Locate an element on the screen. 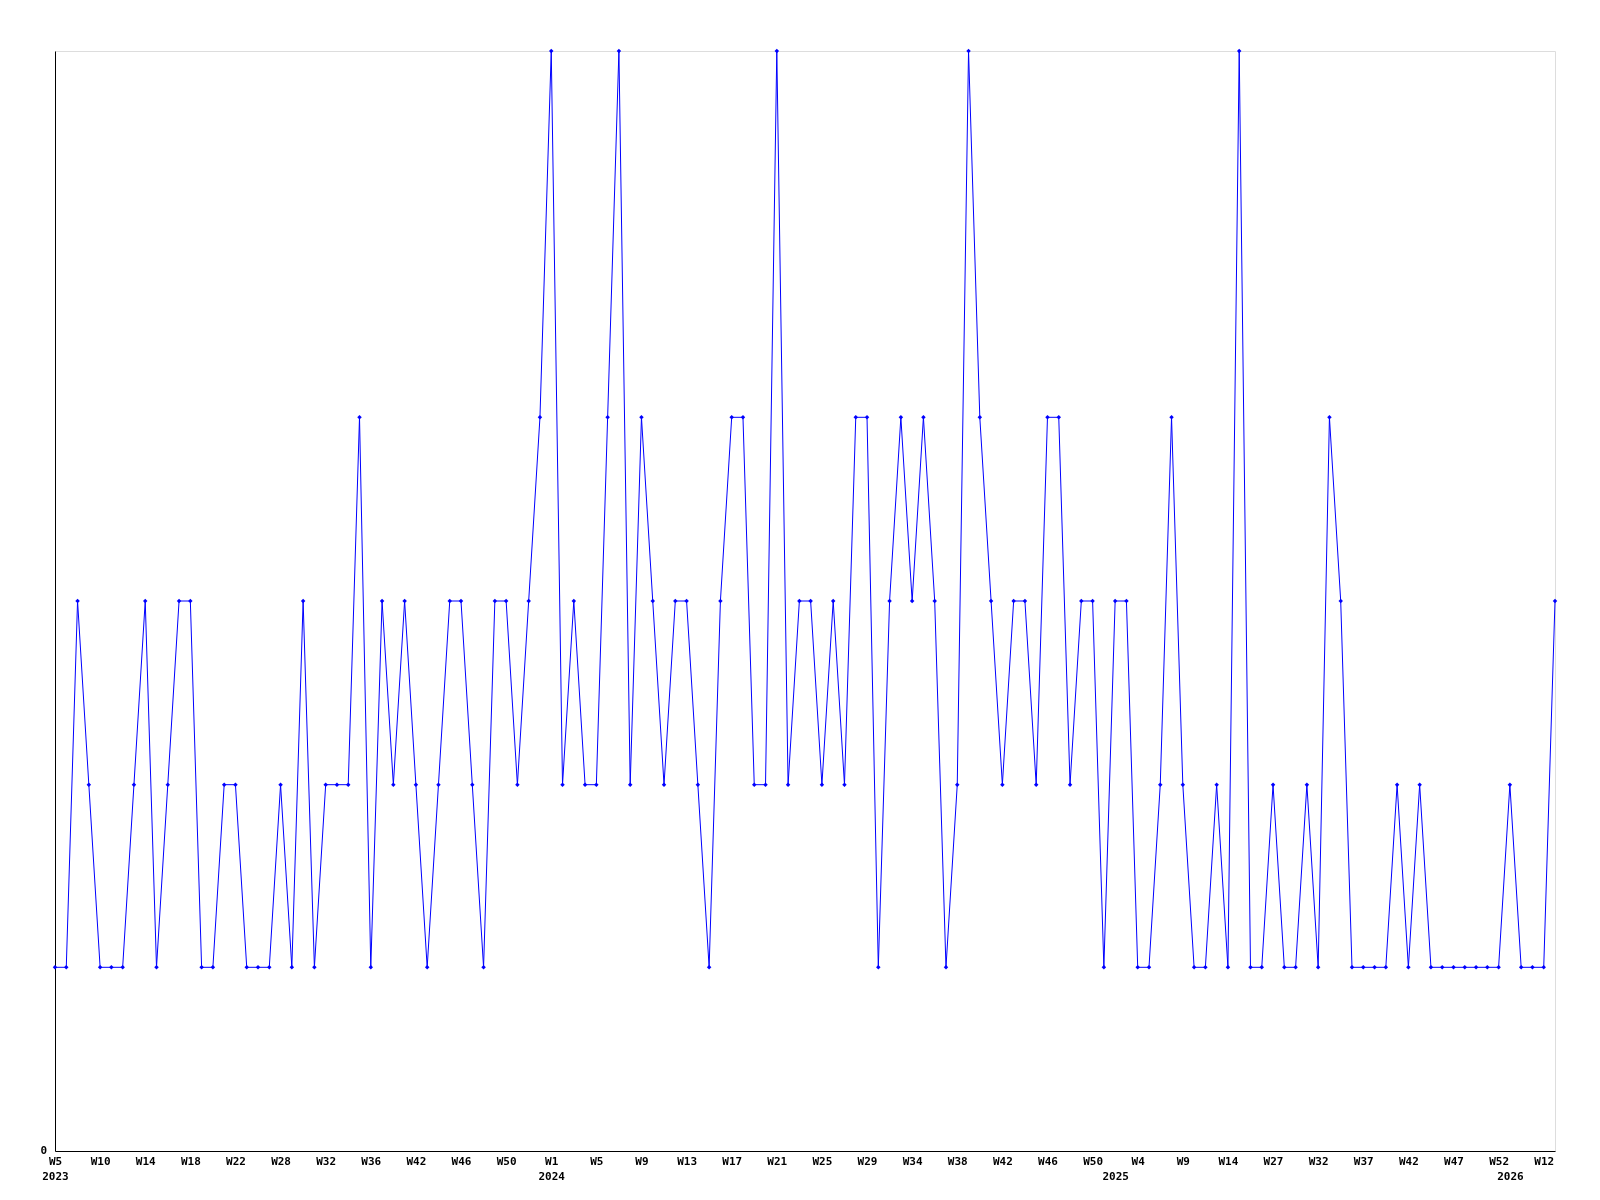 Image resolution: width=1600 pixels, height=1200 pixels. x-tick-label: 2025 is located at coordinates (1115, 1176).